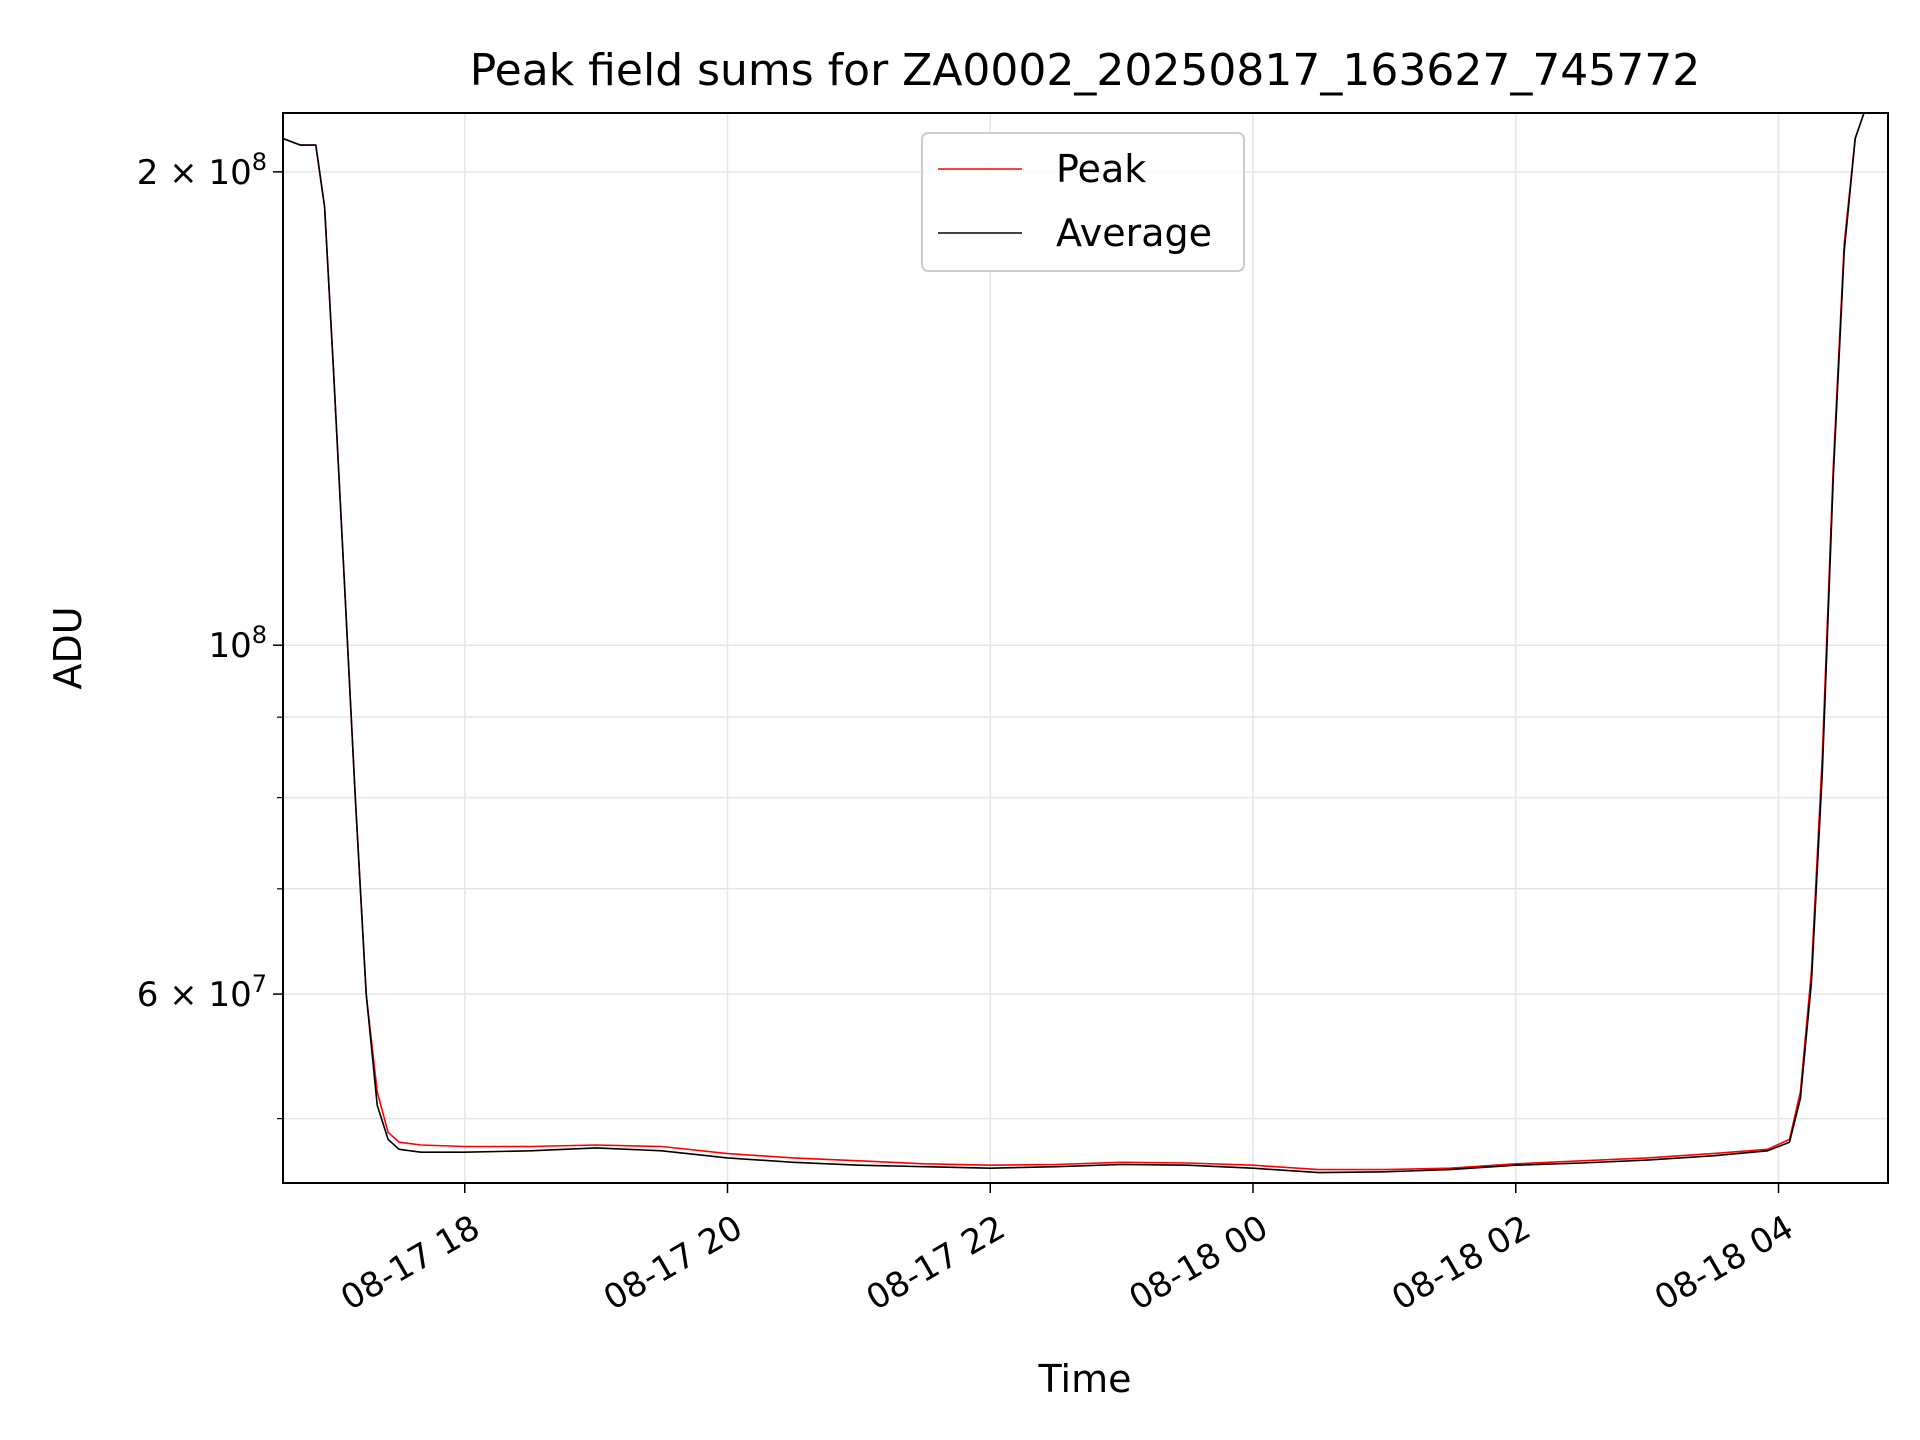 The height and width of the screenshot is (1440, 1920). What do you see at coordinates (68, 647) in the screenshot?
I see `y-axis-label: ADU` at bounding box center [68, 647].